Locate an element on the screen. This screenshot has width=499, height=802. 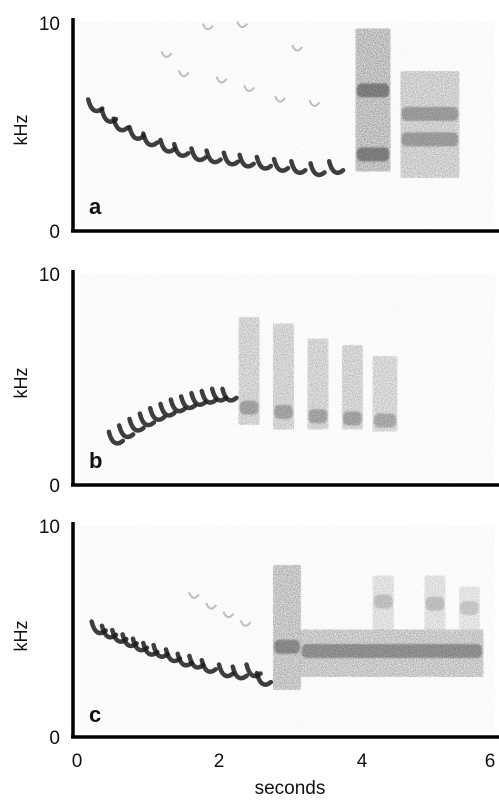
x-tick-4: 4 is located at coordinates (362, 761).